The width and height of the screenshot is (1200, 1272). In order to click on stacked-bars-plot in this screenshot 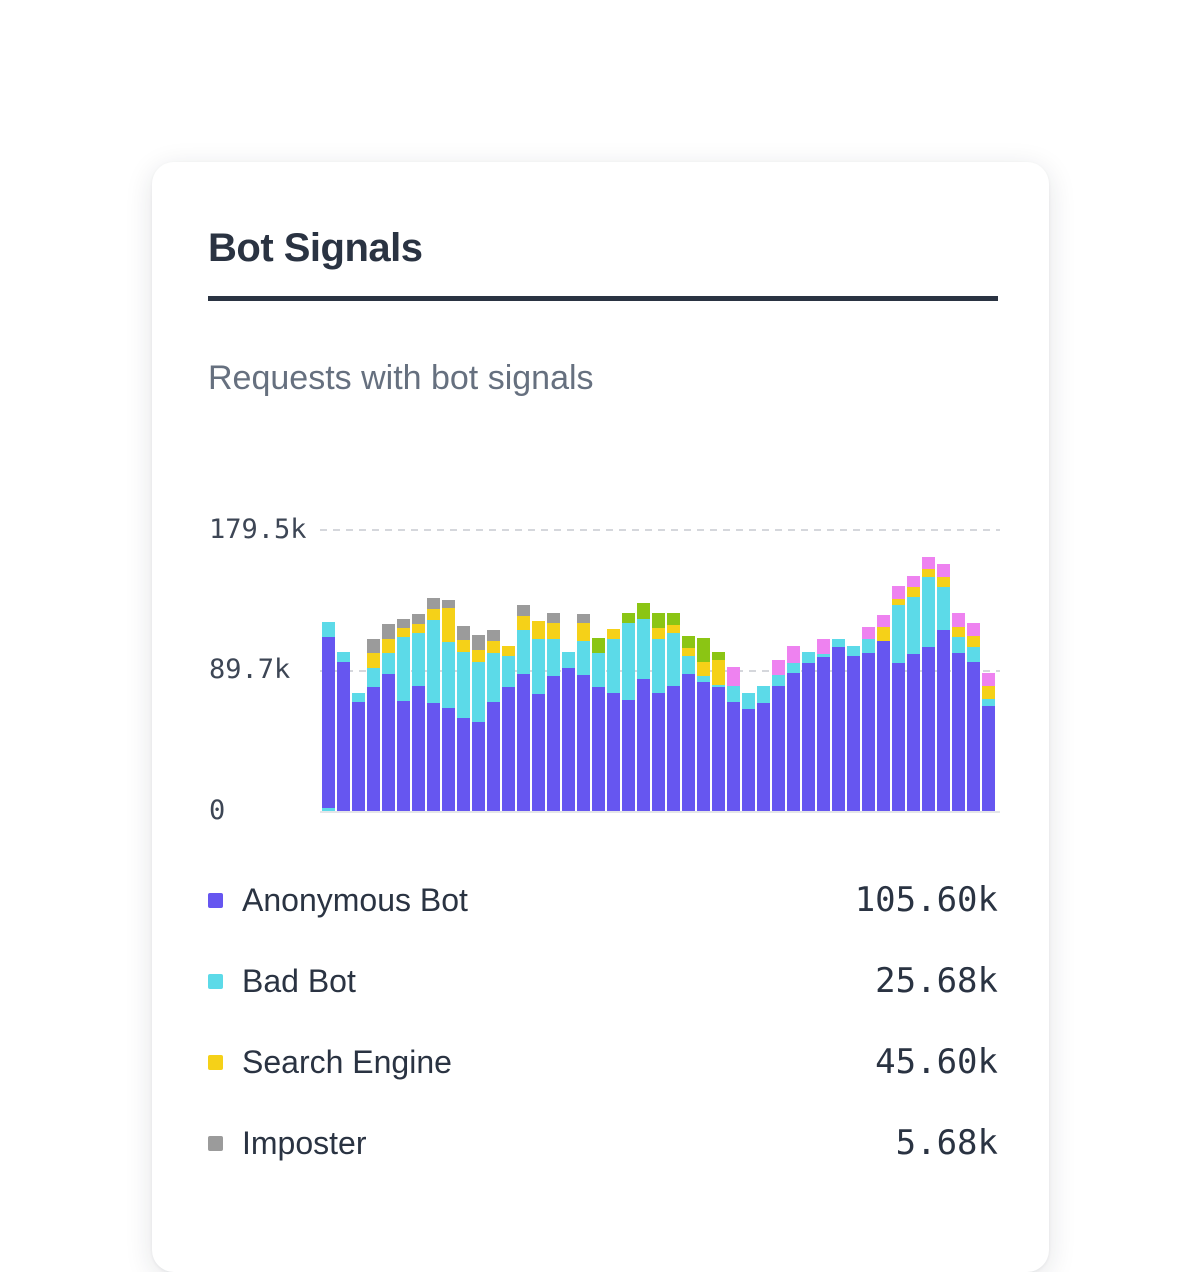, I will do `click(660, 666)`.